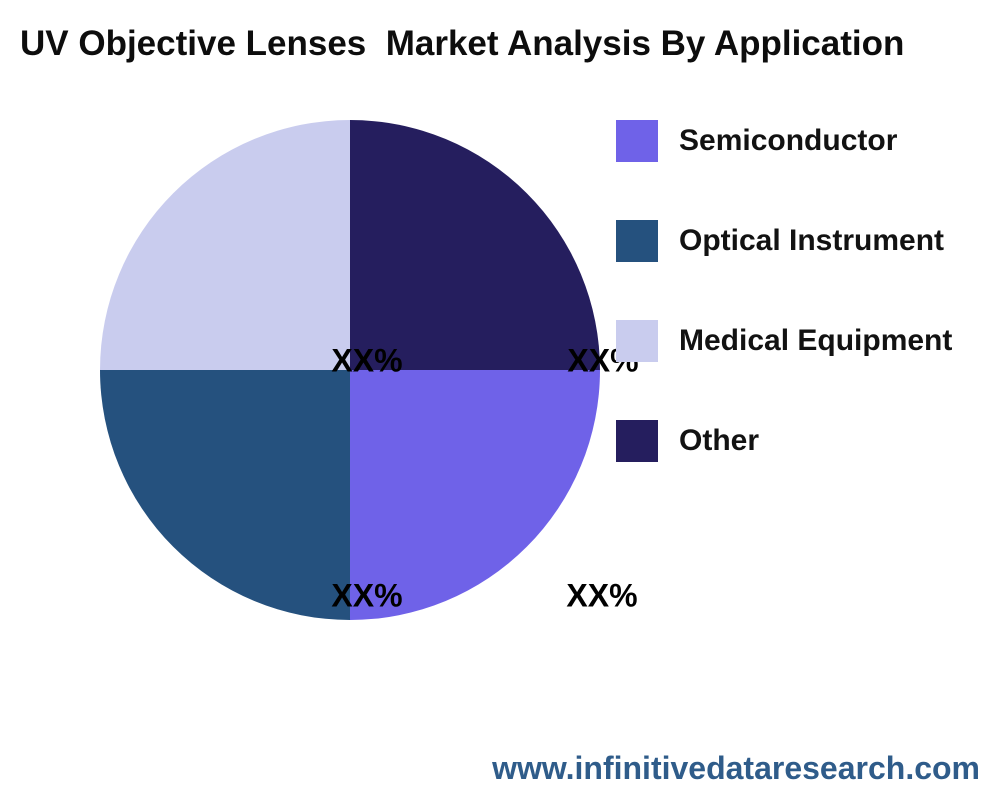  What do you see at coordinates (367, 595) in the screenshot?
I see `slice-value-label-optical-instrument: XX%` at bounding box center [367, 595].